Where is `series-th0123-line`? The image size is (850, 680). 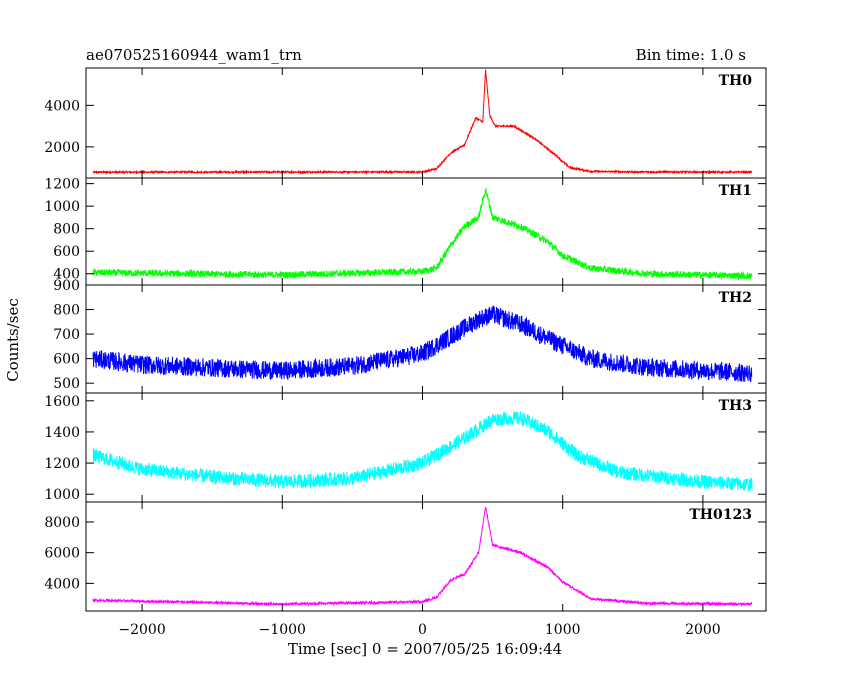 series-th0123-line is located at coordinates (422, 557).